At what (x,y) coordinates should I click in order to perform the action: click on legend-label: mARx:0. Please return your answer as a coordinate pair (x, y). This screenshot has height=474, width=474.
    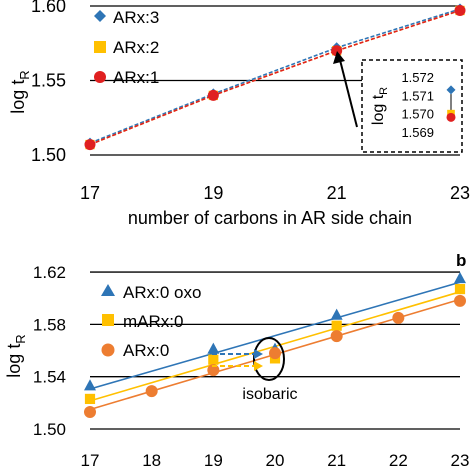
    Looking at the image, I should click on (153, 321).